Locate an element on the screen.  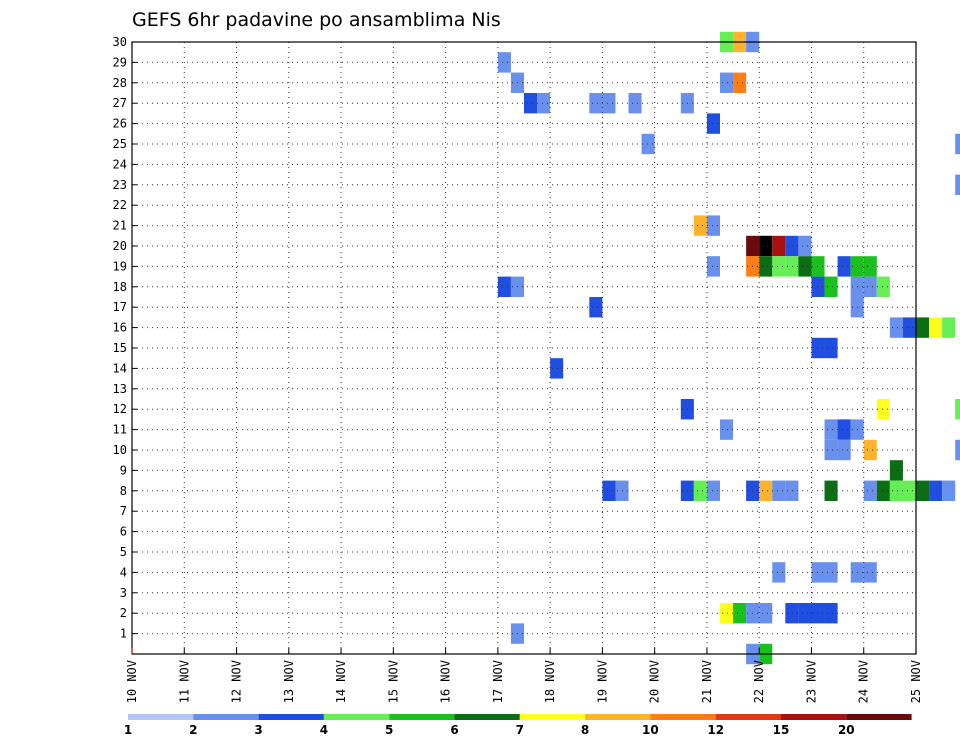
x-tick-label: 24 NOV is located at coordinates (864, 681).